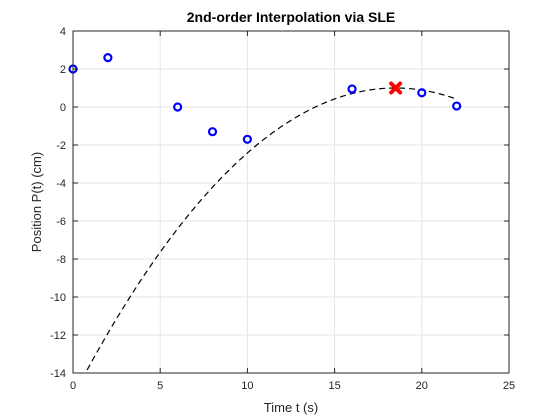 Image resolution: width=560 pixels, height=420 pixels. I want to click on x-tick-label: 25, so click(509, 386).